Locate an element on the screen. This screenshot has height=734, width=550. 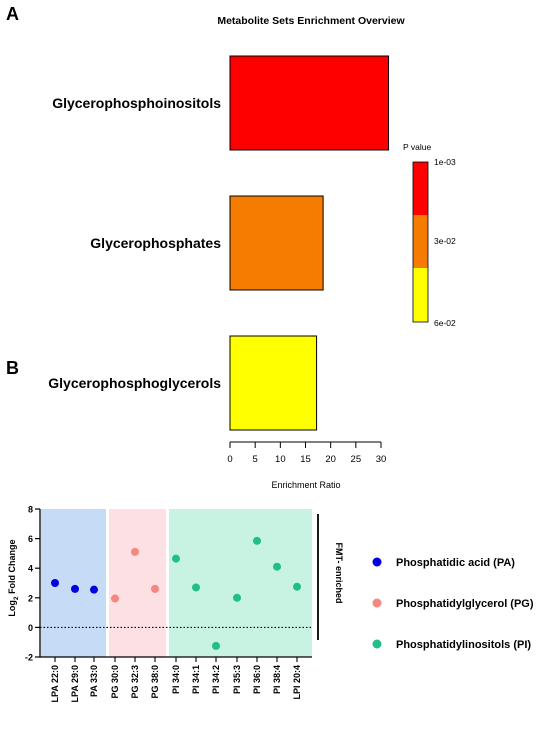
y-tick-label: 2 is located at coordinates (30, 598).